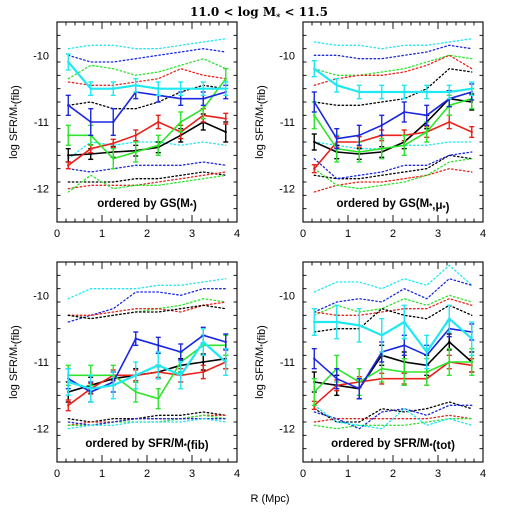 This screenshot has height=518, width=518. Describe the element at coordinates (269, 499) in the screenshot. I see `x-axis-label: R (Mpc)` at that location.